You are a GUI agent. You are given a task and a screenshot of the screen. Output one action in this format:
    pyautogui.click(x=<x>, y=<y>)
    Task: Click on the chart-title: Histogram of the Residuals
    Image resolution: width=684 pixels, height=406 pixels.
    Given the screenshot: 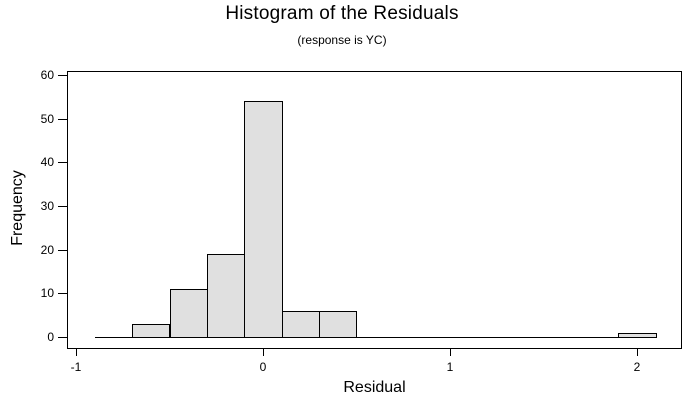 What is the action you would take?
    pyautogui.click(x=342, y=13)
    